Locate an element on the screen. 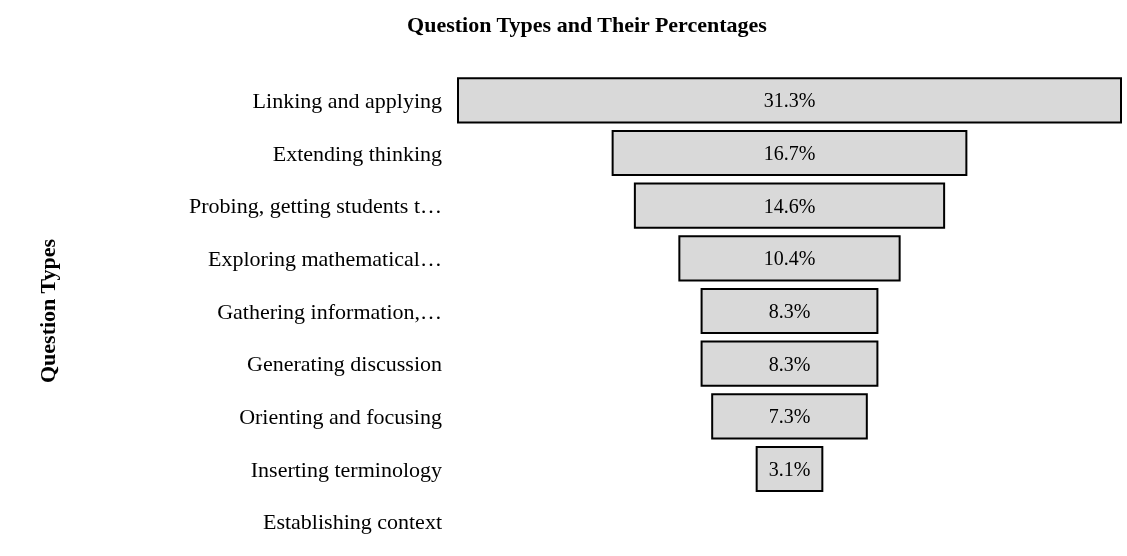 This screenshot has width=1127, height=556. data-label: 16.7% is located at coordinates (789, 153).